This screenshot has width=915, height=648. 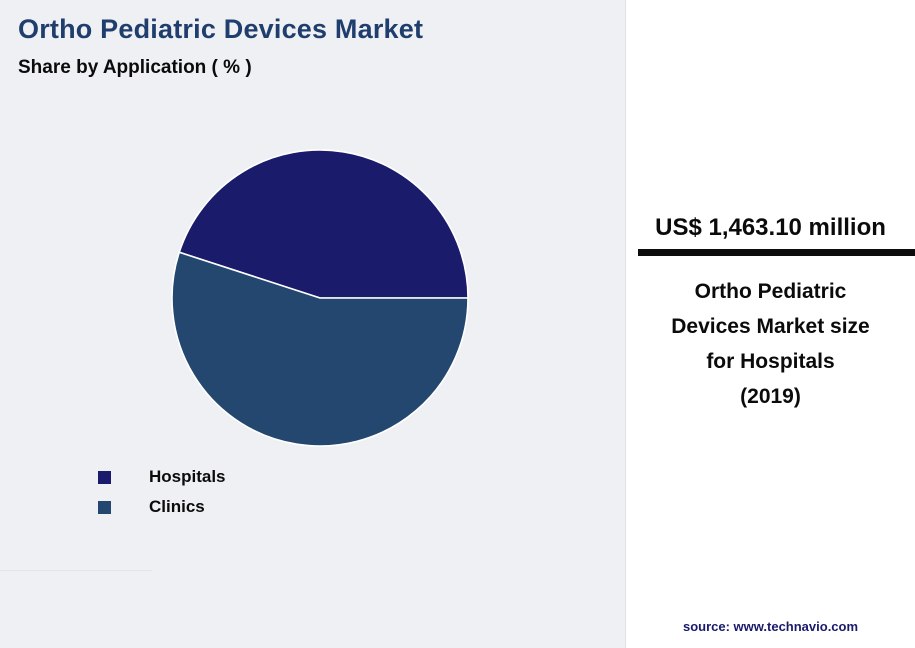 I want to click on pie-chart, so click(x=320, y=298).